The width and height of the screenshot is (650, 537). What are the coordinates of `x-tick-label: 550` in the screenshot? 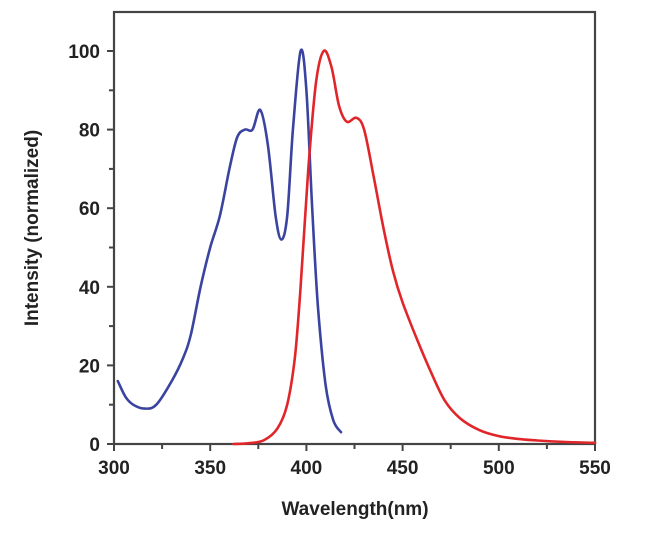 It's located at (595, 468).